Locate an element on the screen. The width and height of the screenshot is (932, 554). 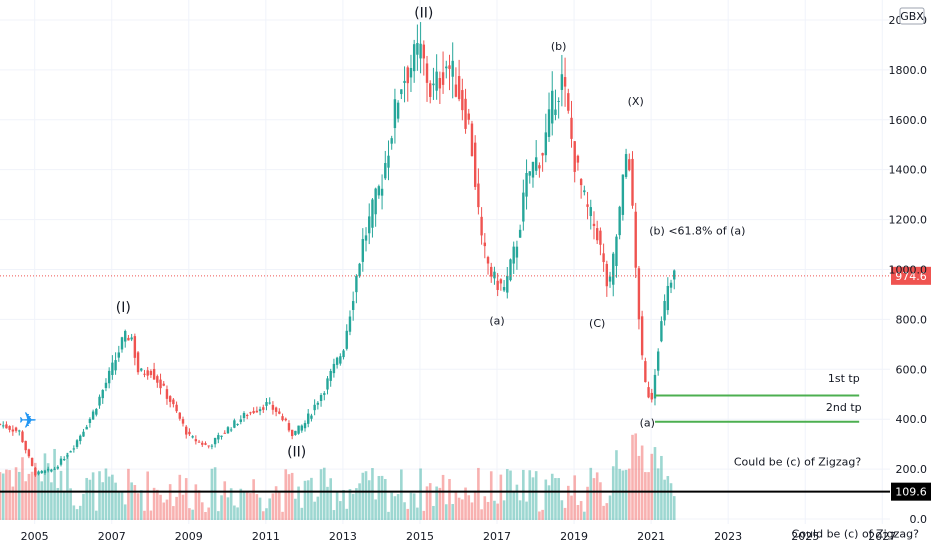
wave-label: (a) is located at coordinates (647, 423).